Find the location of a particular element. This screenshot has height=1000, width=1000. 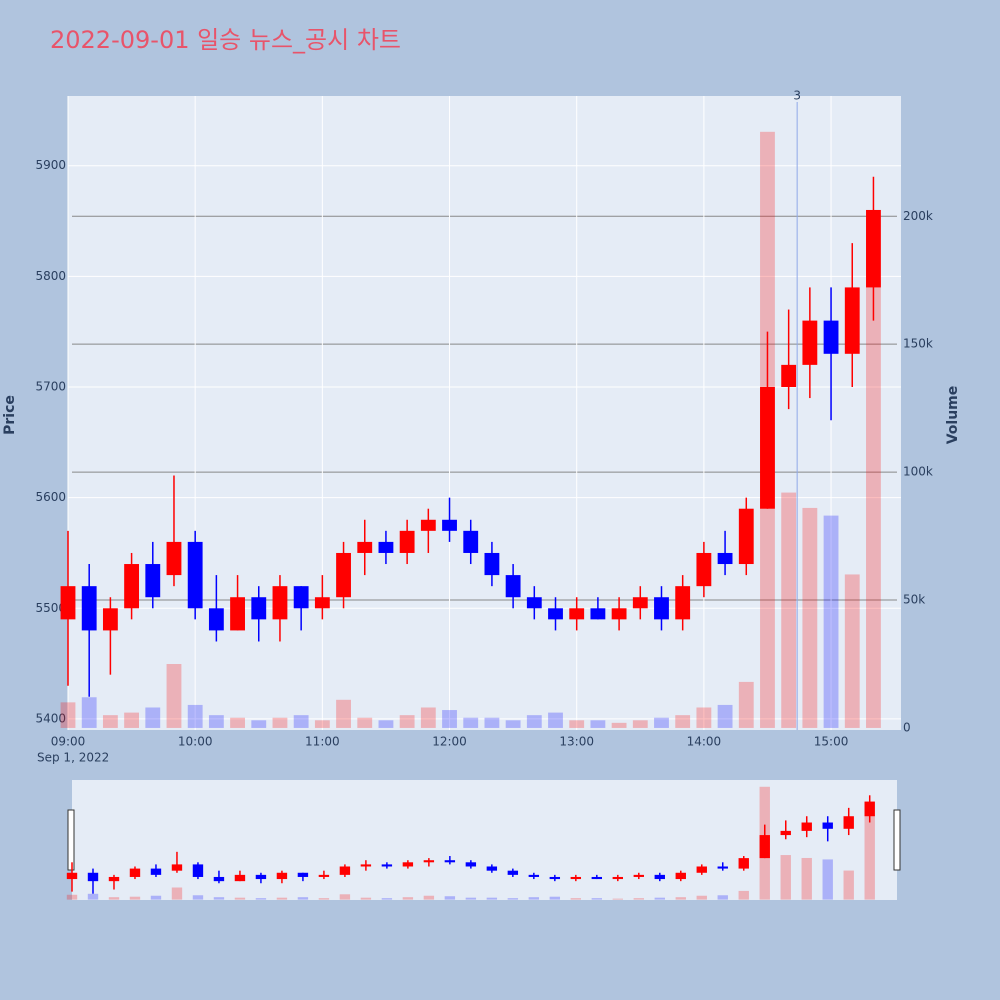

y-tick-label: 5400 is located at coordinates (50, 718).